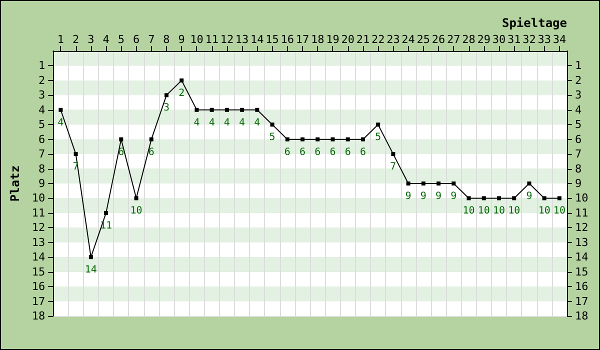 The height and width of the screenshot is (350, 600). What do you see at coordinates (582, 257) in the screenshot?
I see `y2-tick-label: 14` at bounding box center [582, 257].